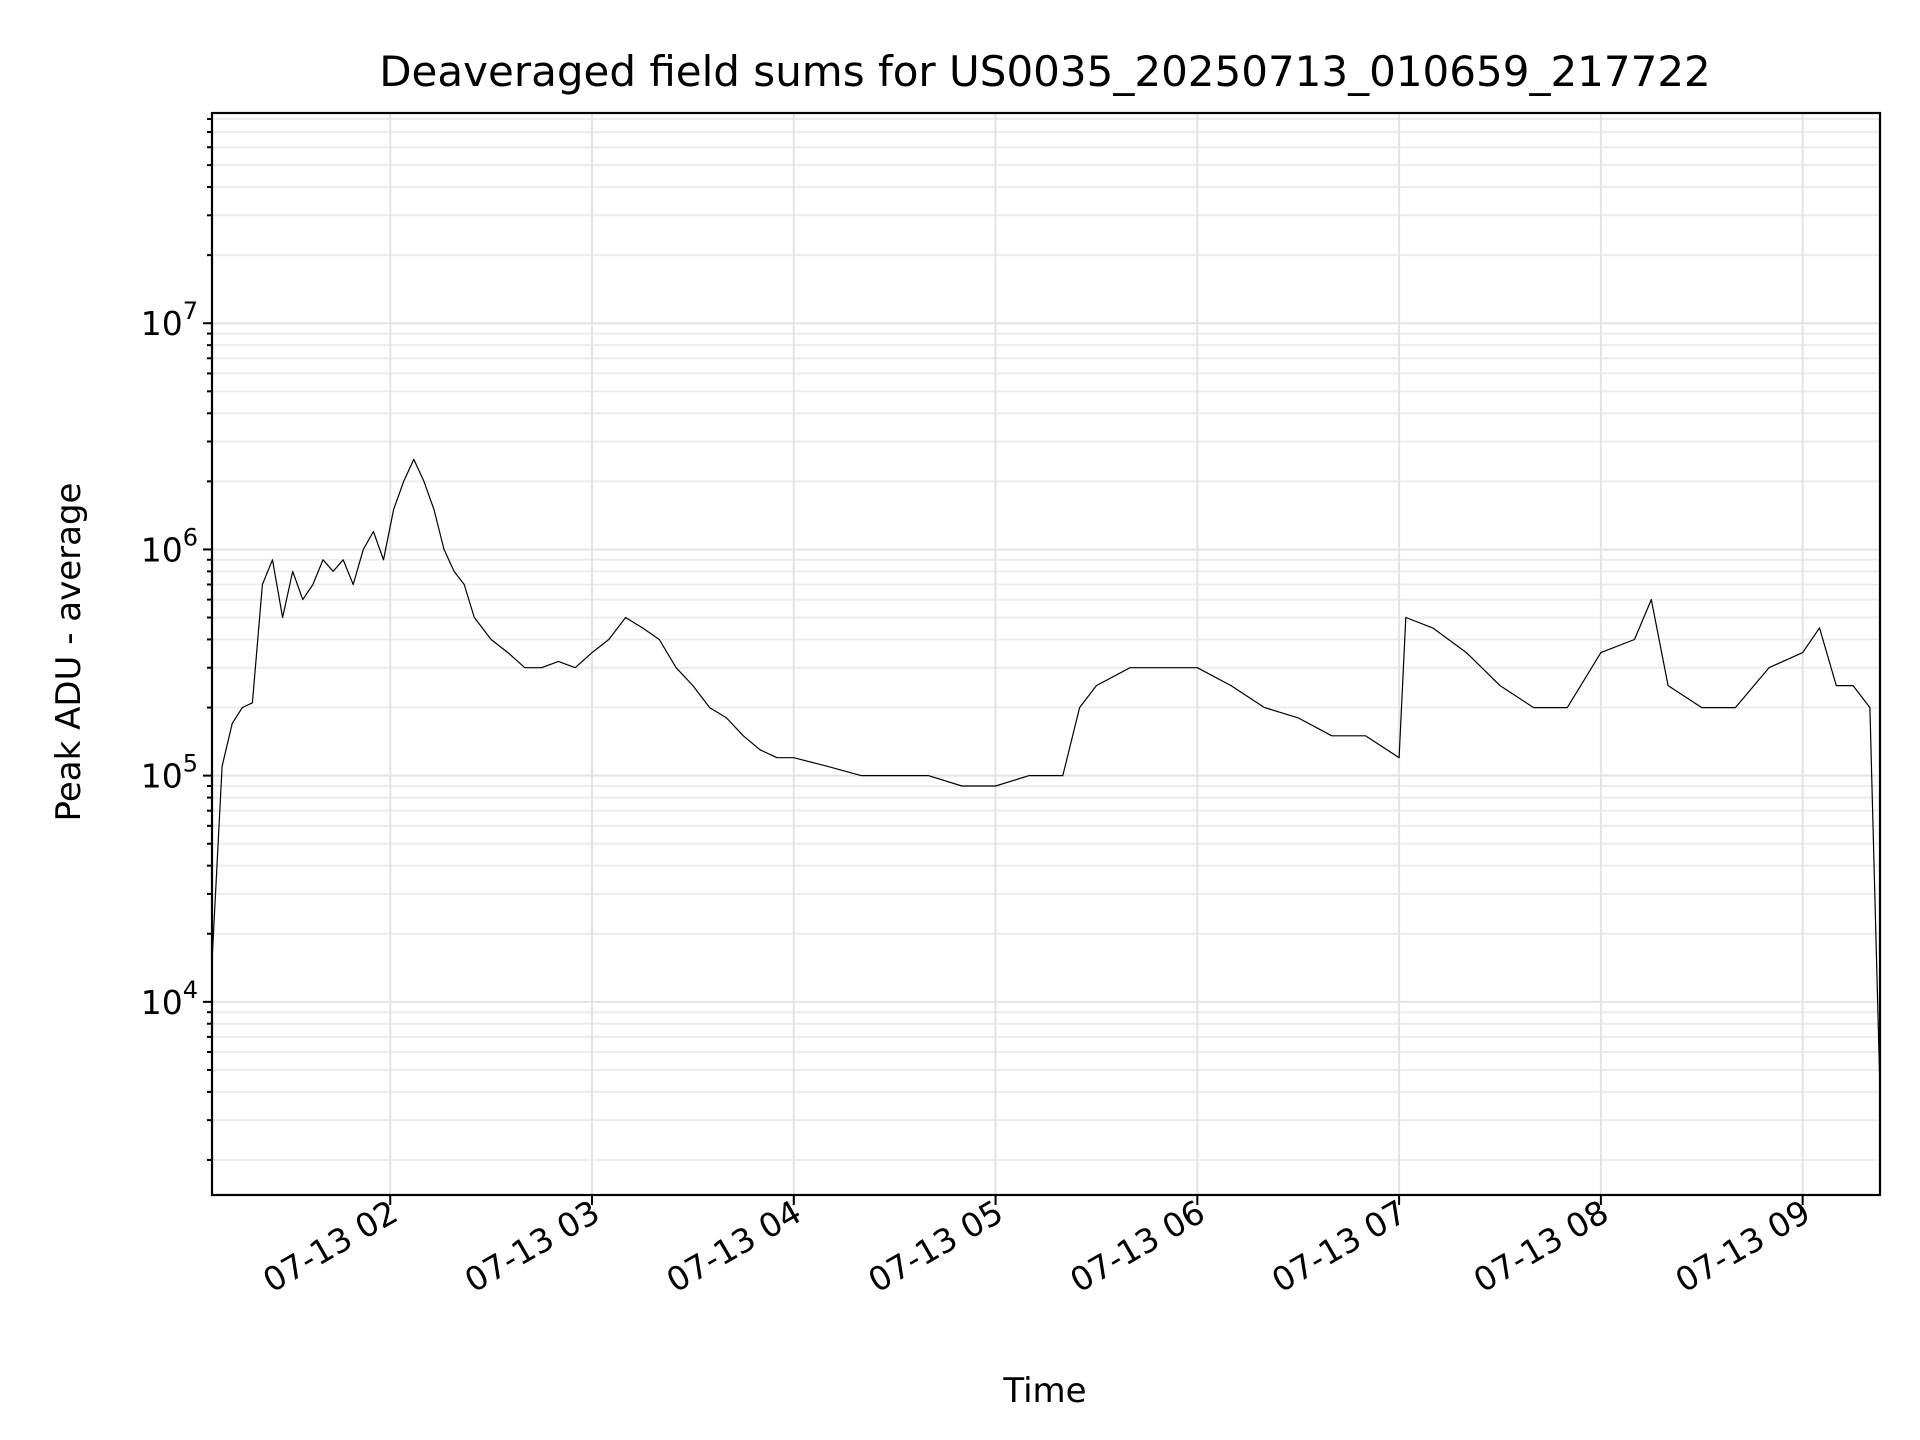 The image size is (1920, 1440). I want to click on x-axis-label: Time, so click(1044, 1391).